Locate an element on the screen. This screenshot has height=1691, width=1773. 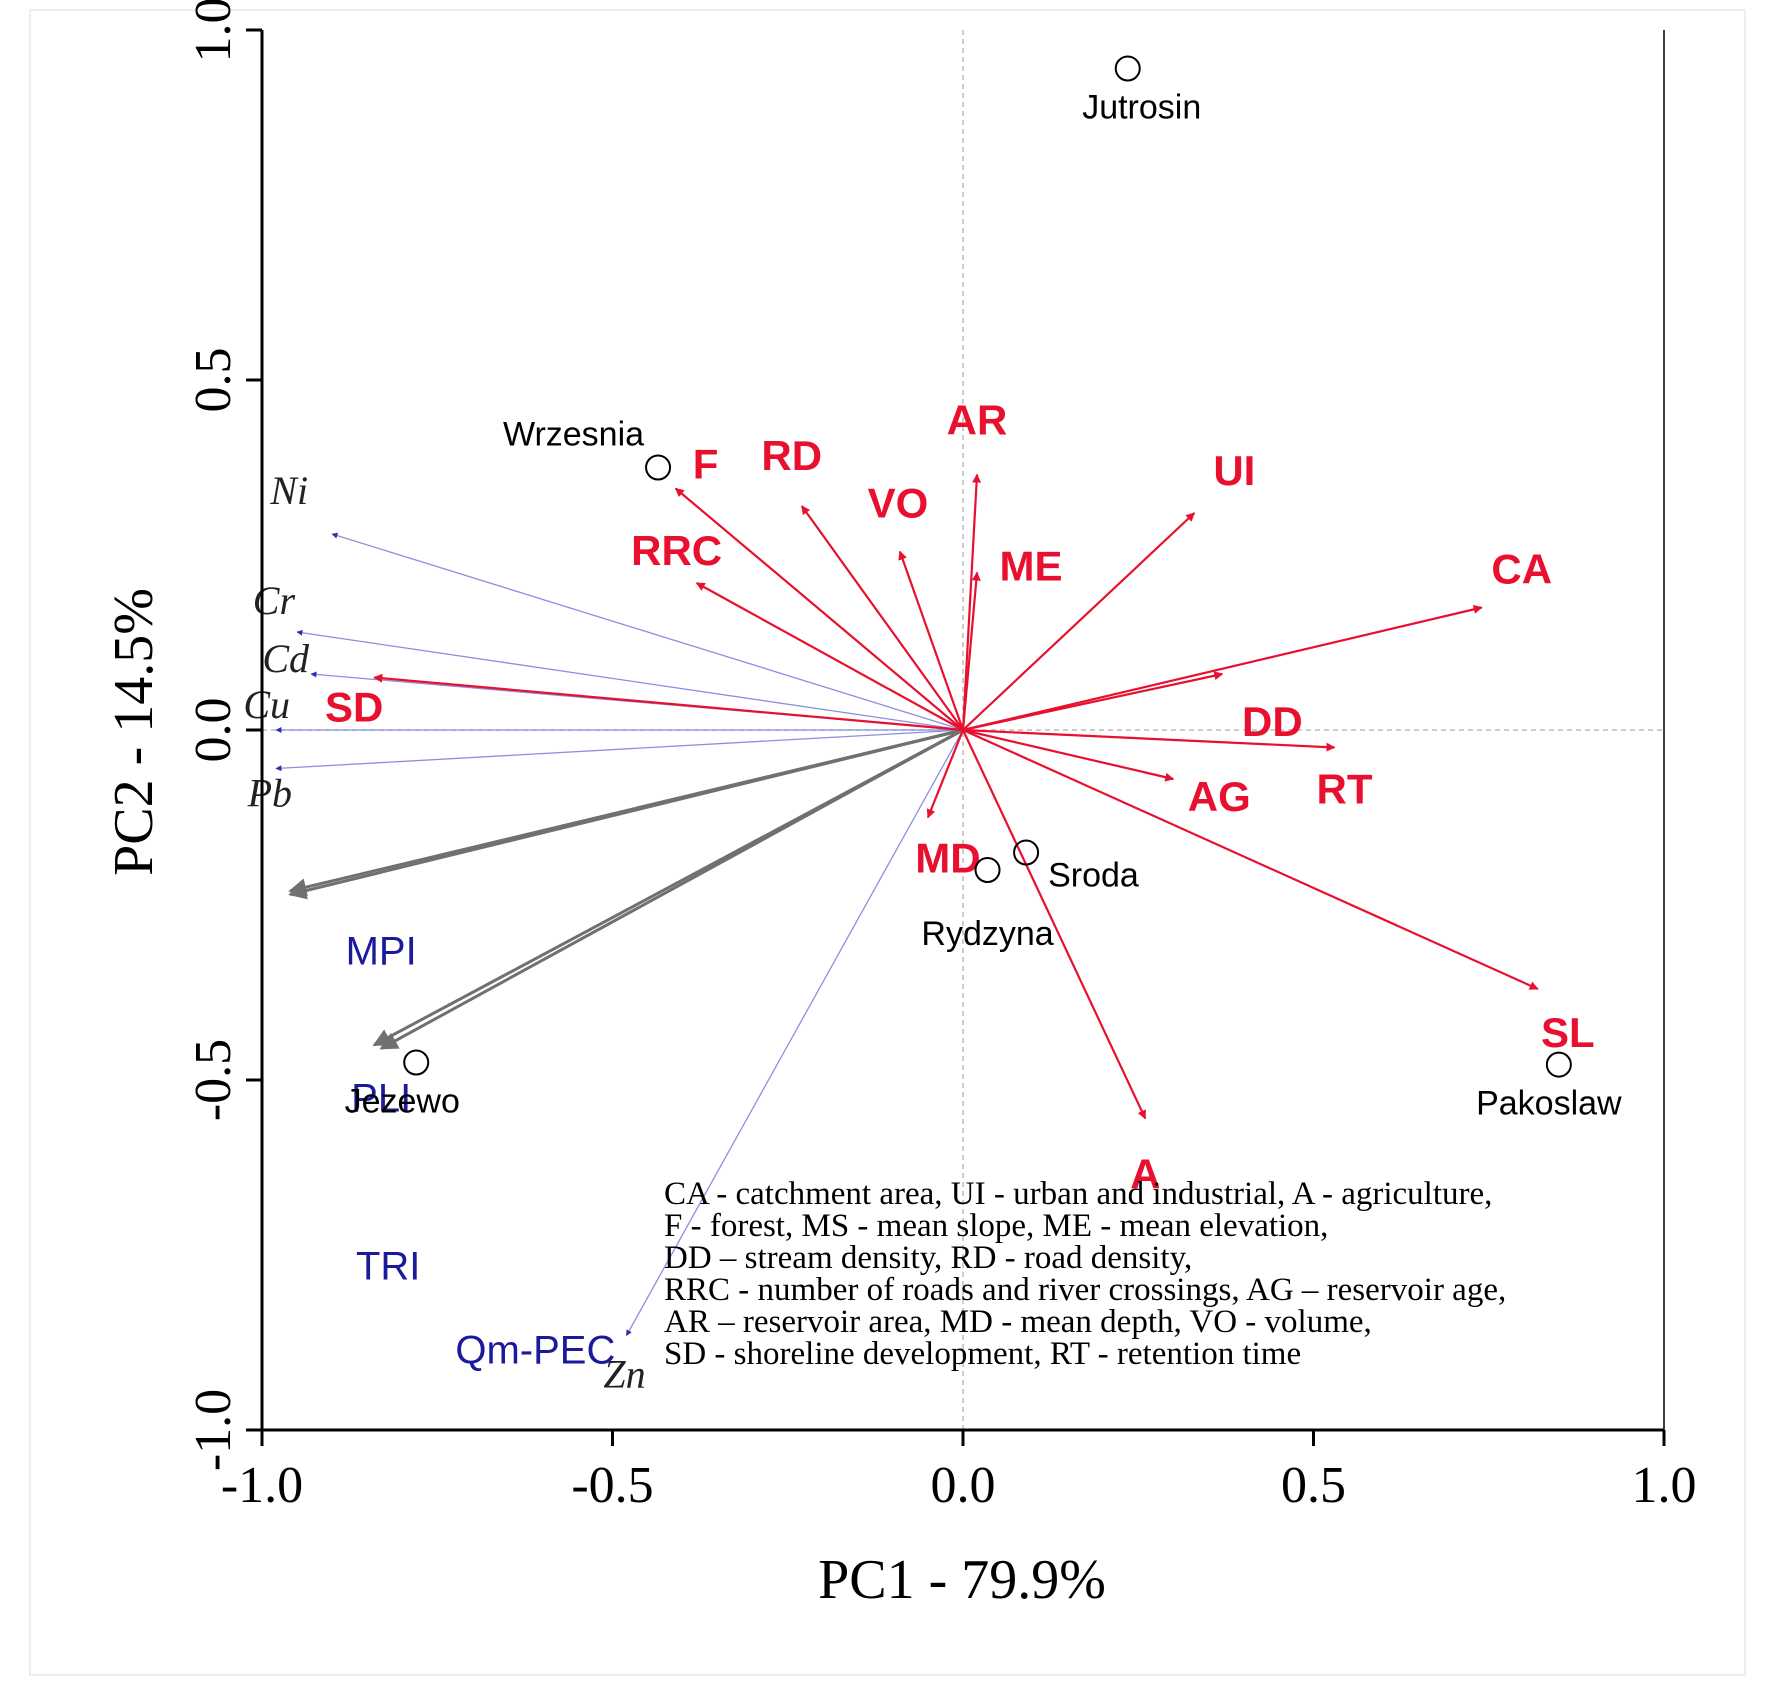
catchment-label-a: A is located at coordinates (1145, 1174).